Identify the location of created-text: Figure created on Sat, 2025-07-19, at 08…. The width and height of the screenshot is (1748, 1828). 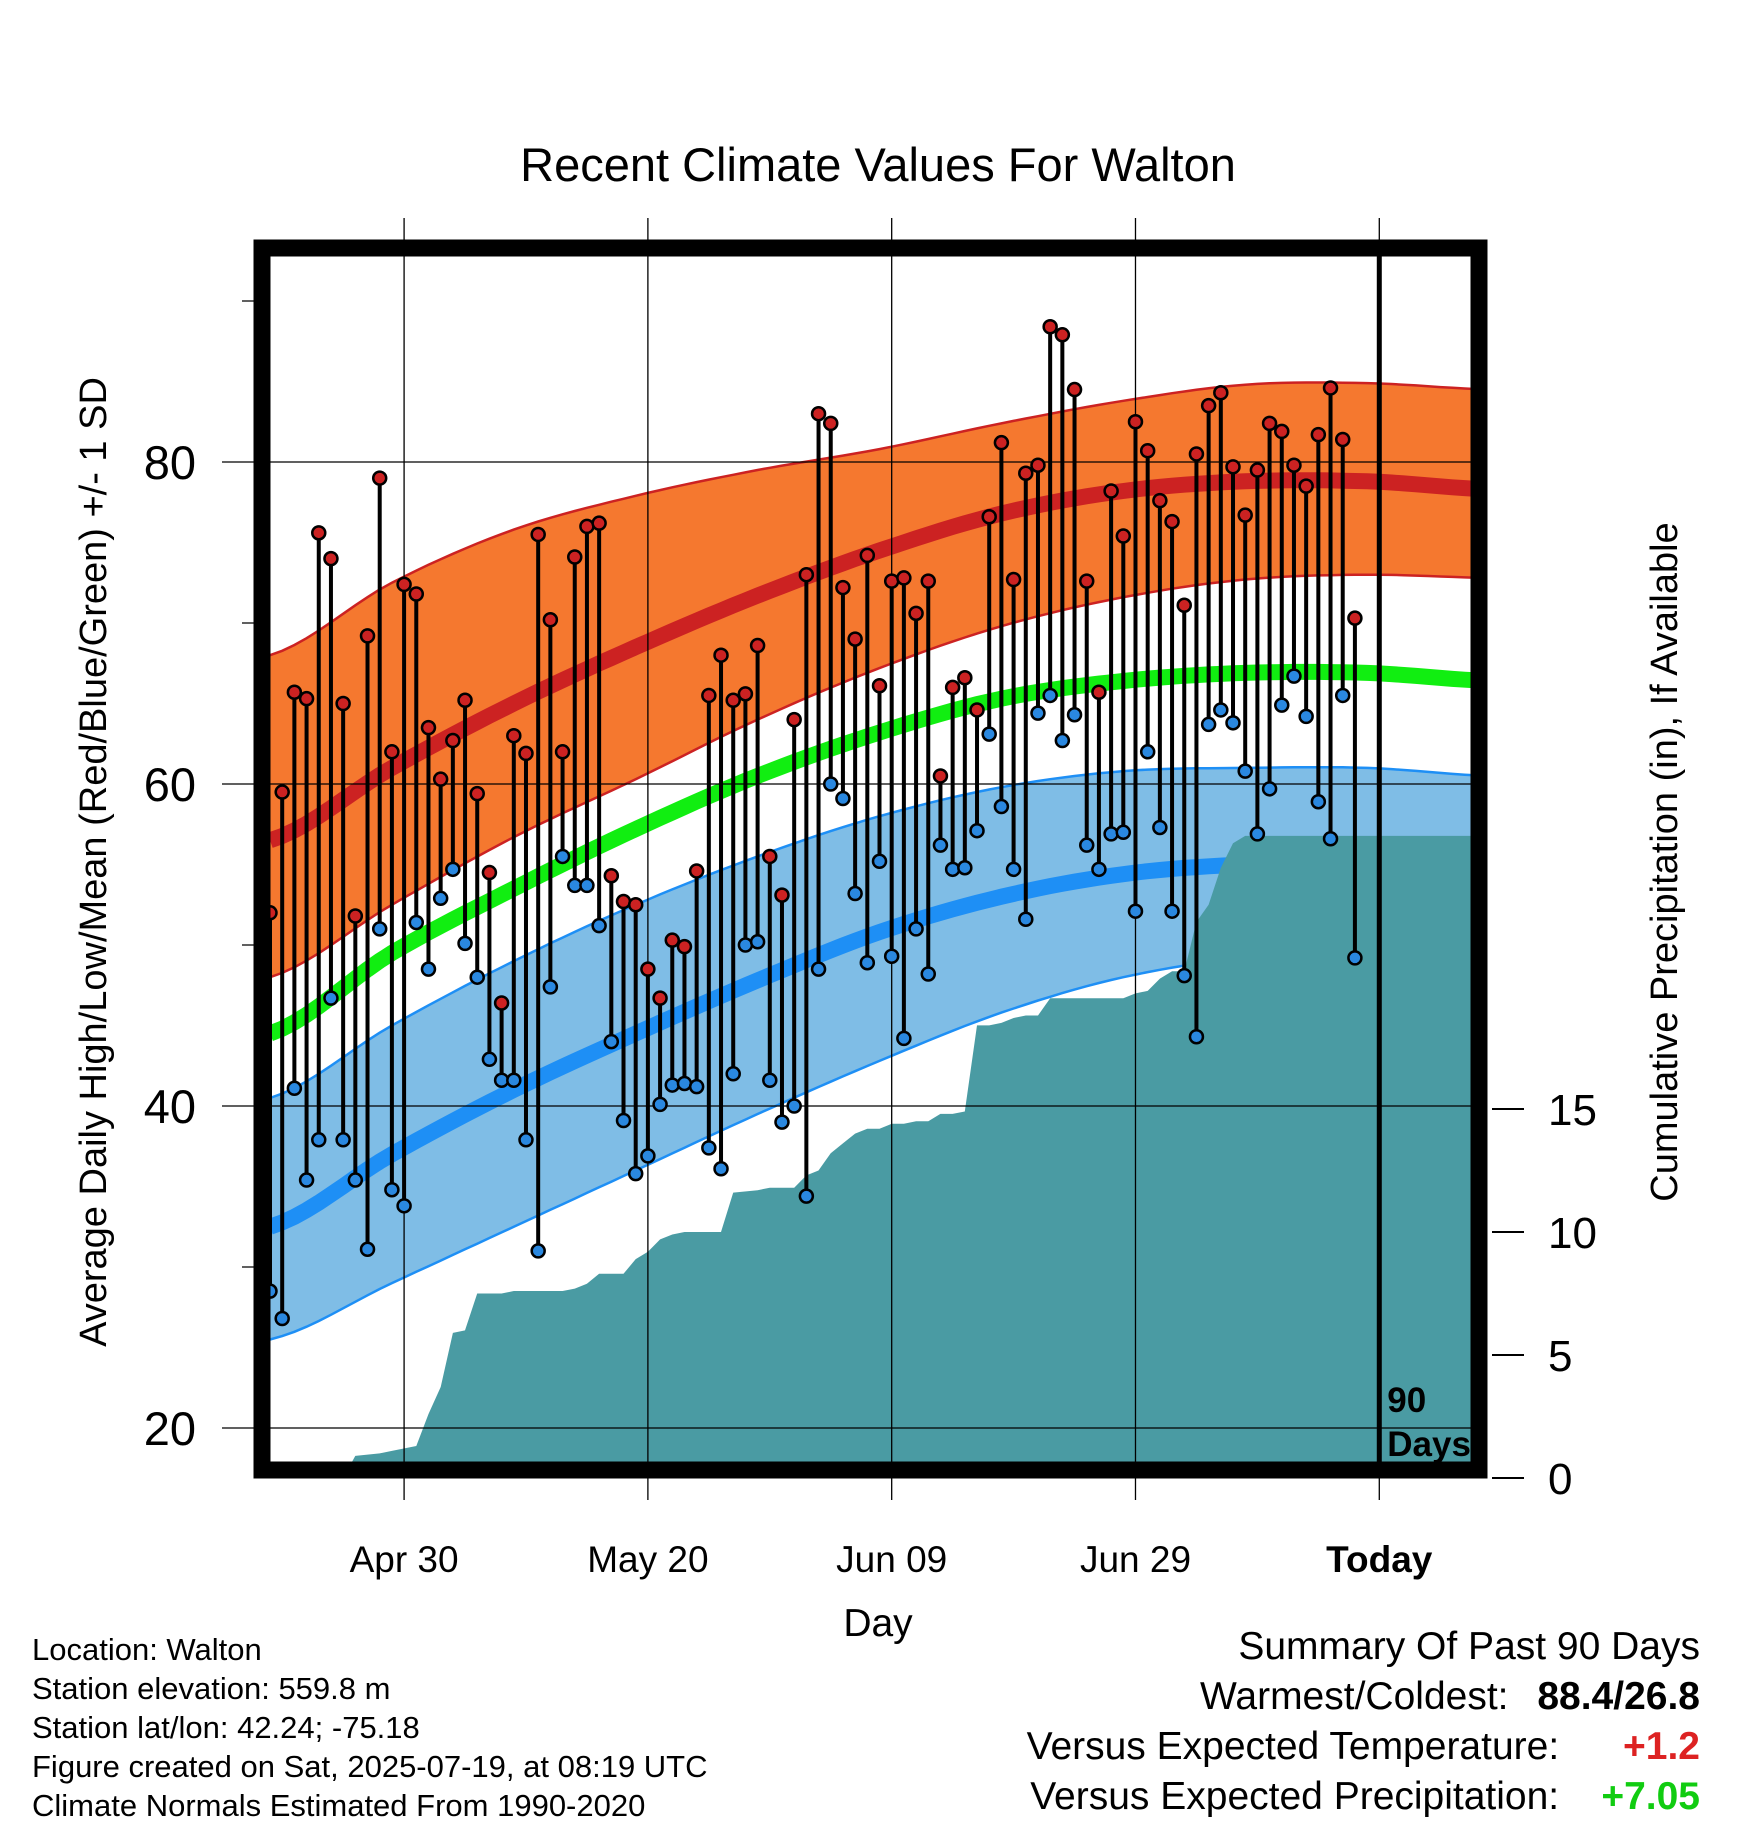
(370, 1766).